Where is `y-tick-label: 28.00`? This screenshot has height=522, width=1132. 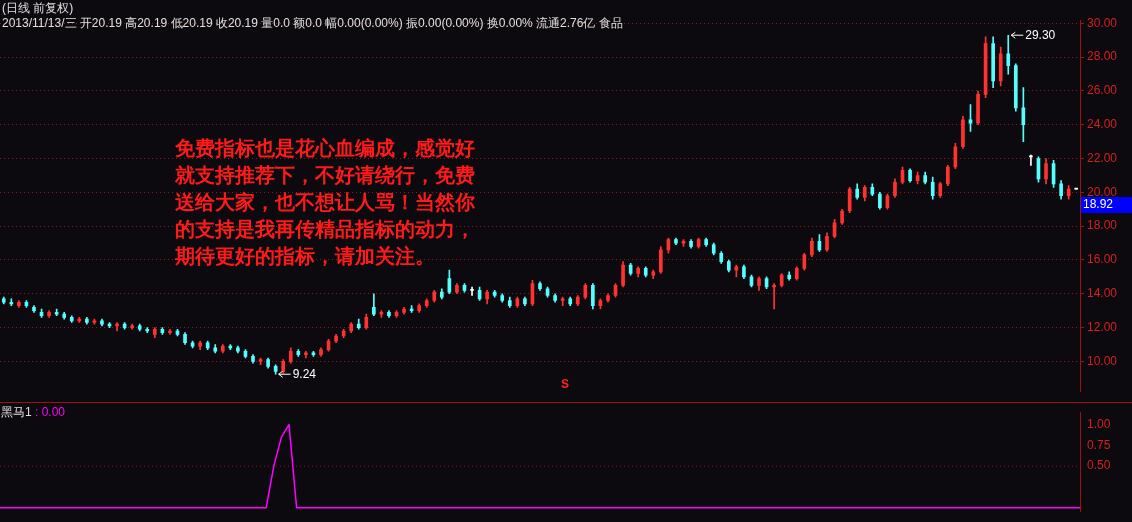 y-tick-label: 28.00 is located at coordinates (1102, 56).